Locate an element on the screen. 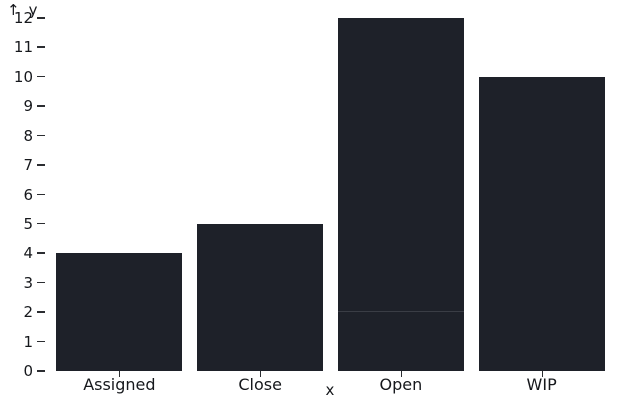  y-tick-label: 6 is located at coordinates (28, 194).